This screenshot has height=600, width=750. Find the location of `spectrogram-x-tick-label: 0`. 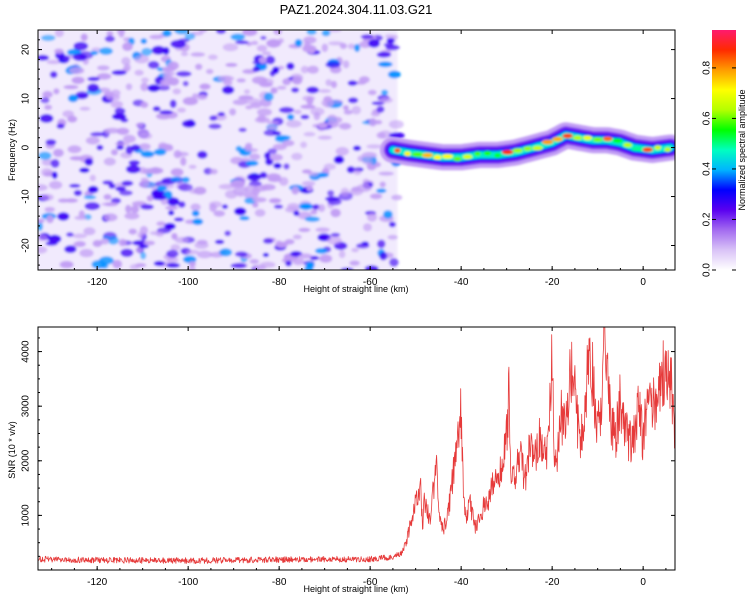

spectrogram-x-tick-label: 0 is located at coordinates (643, 282).